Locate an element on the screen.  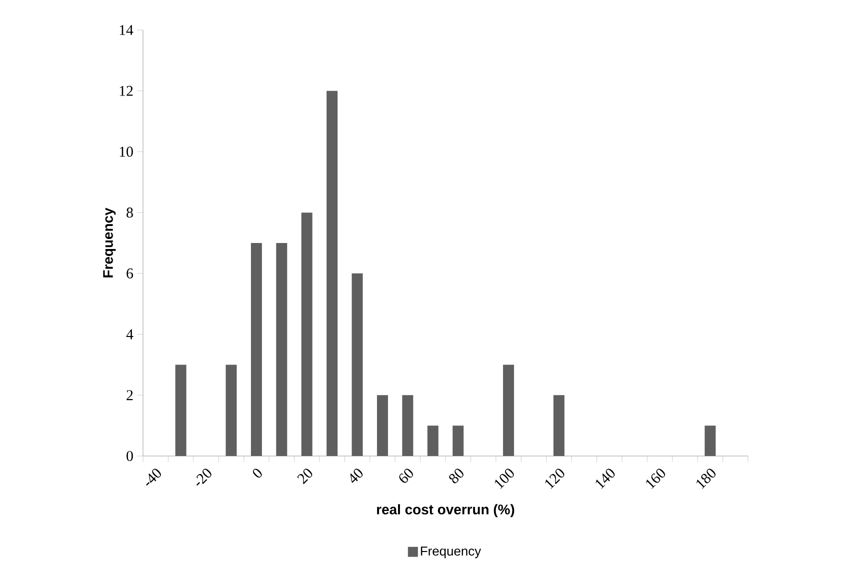
x-tick-label: 160 is located at coordinates (656, 478).